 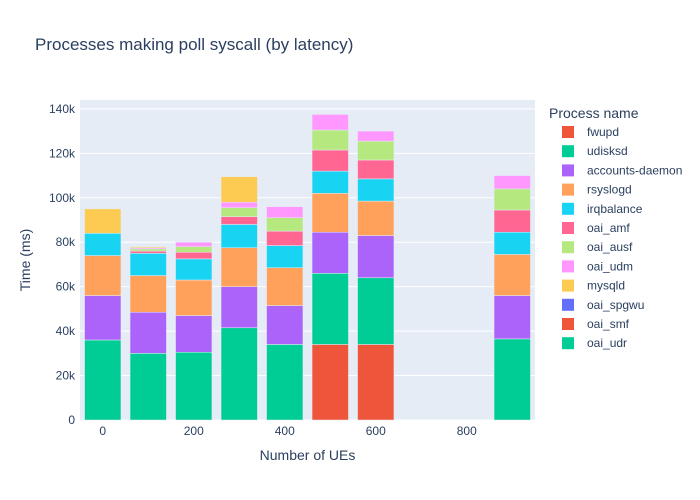 I want to click on legend-item-oai_ausf: oai_ausf, so click(x=597, y=247).